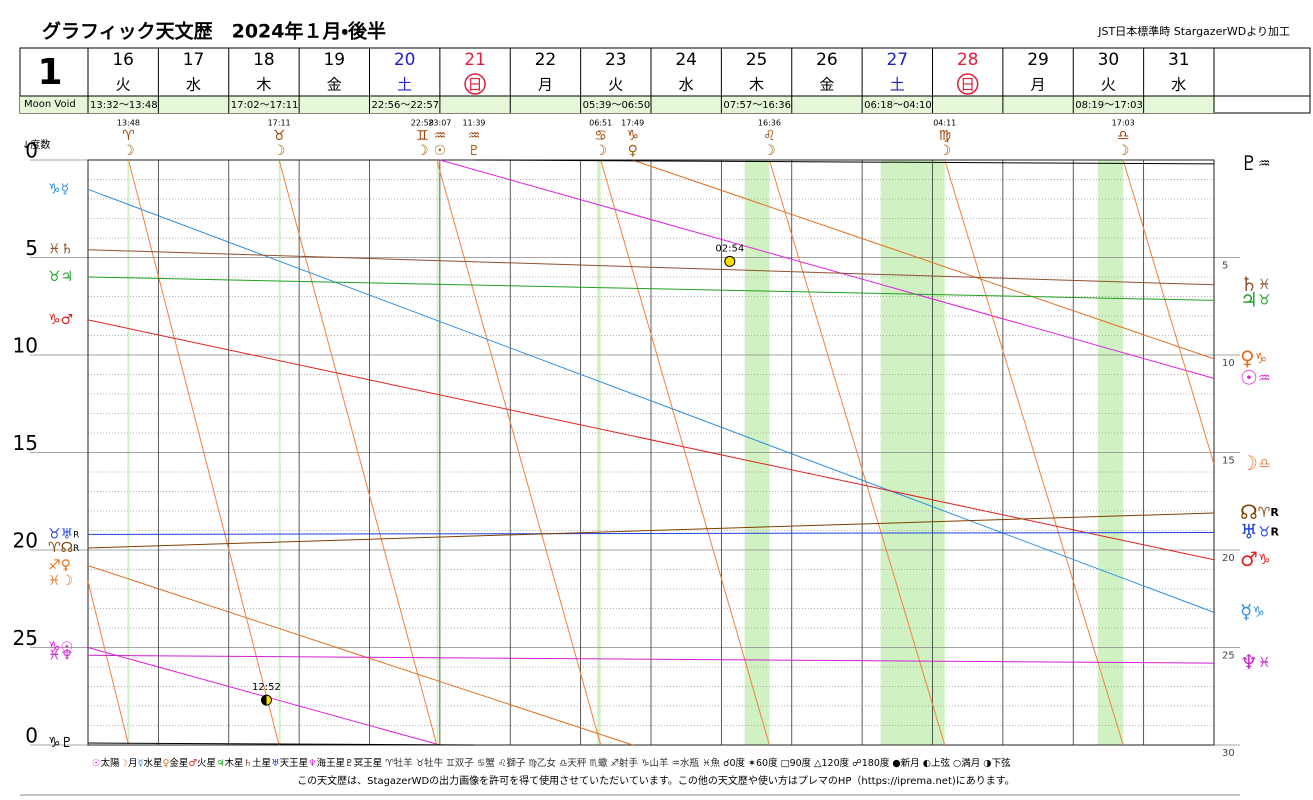 This screenshot has width=1313, height=800. Describe the element at coordinates (31, 151) in the screenshot. I see `y-tick-label: 0` at that location.